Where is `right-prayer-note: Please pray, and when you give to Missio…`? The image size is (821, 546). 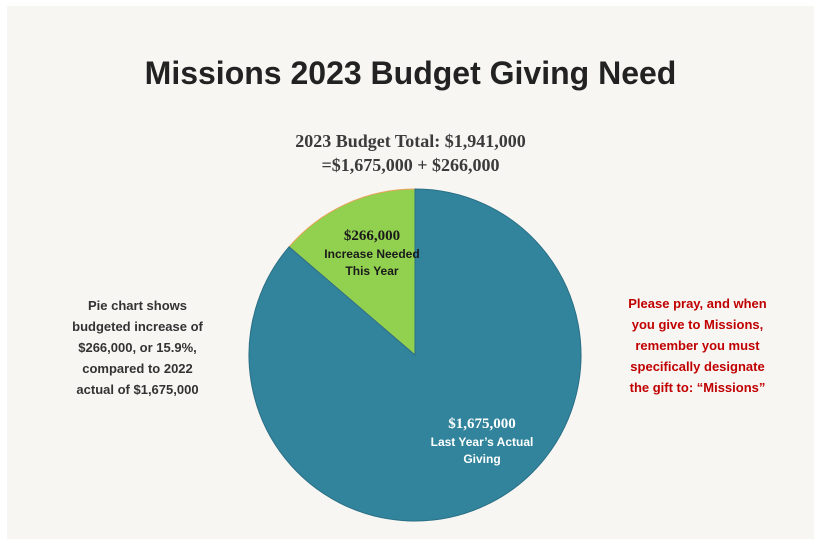
right-prayer-note: Please pray, and when you give to Missio… is located at coordinates (697, 345).